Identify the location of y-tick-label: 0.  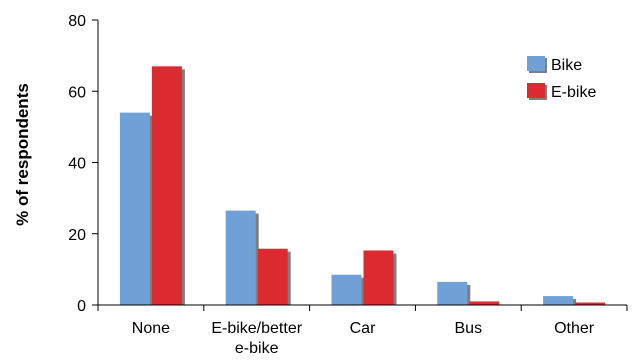
(81, 306).